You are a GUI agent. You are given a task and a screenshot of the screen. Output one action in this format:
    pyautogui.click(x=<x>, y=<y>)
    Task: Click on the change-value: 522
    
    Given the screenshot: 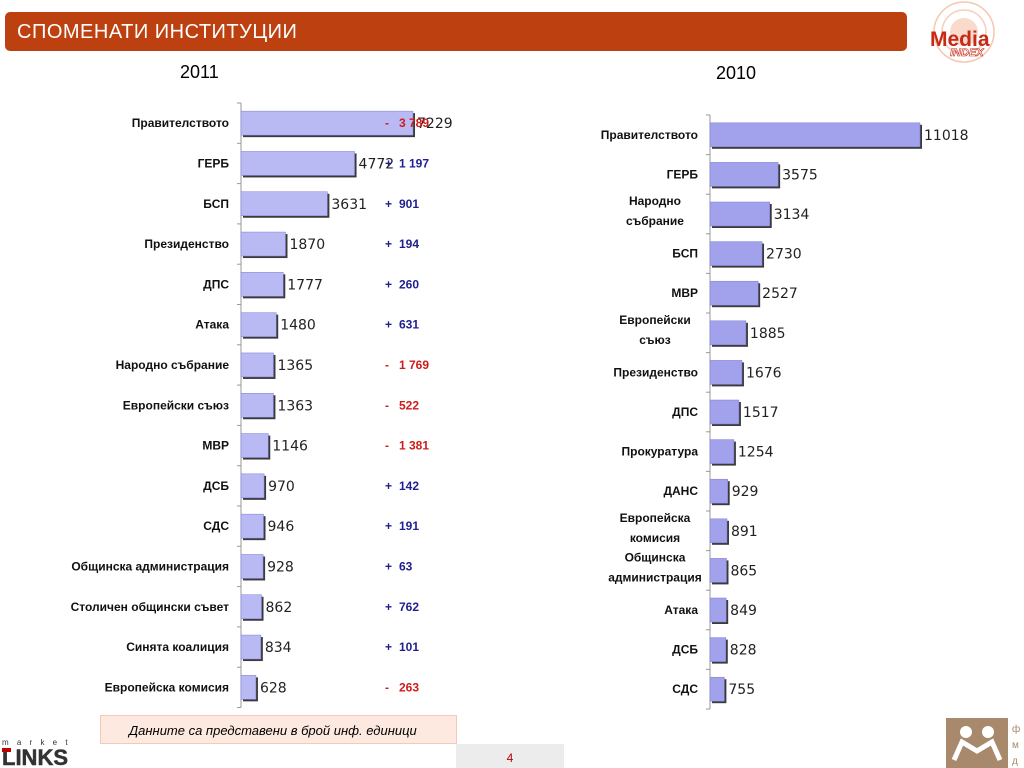 What is the action you would take?
    pyautogui.click(x=409, y=405)
    